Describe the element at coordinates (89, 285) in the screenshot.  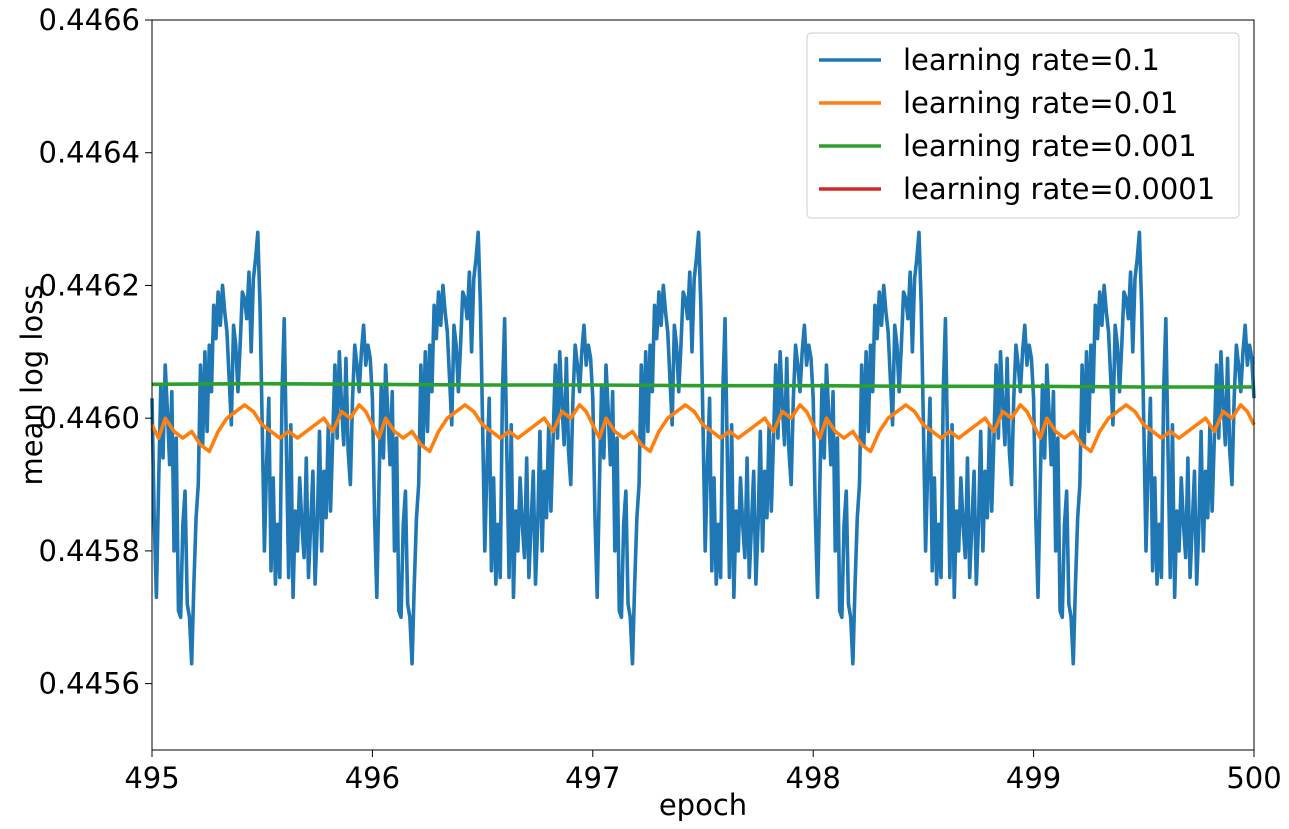
I see `y-tick-label: 0.4462` at that location.